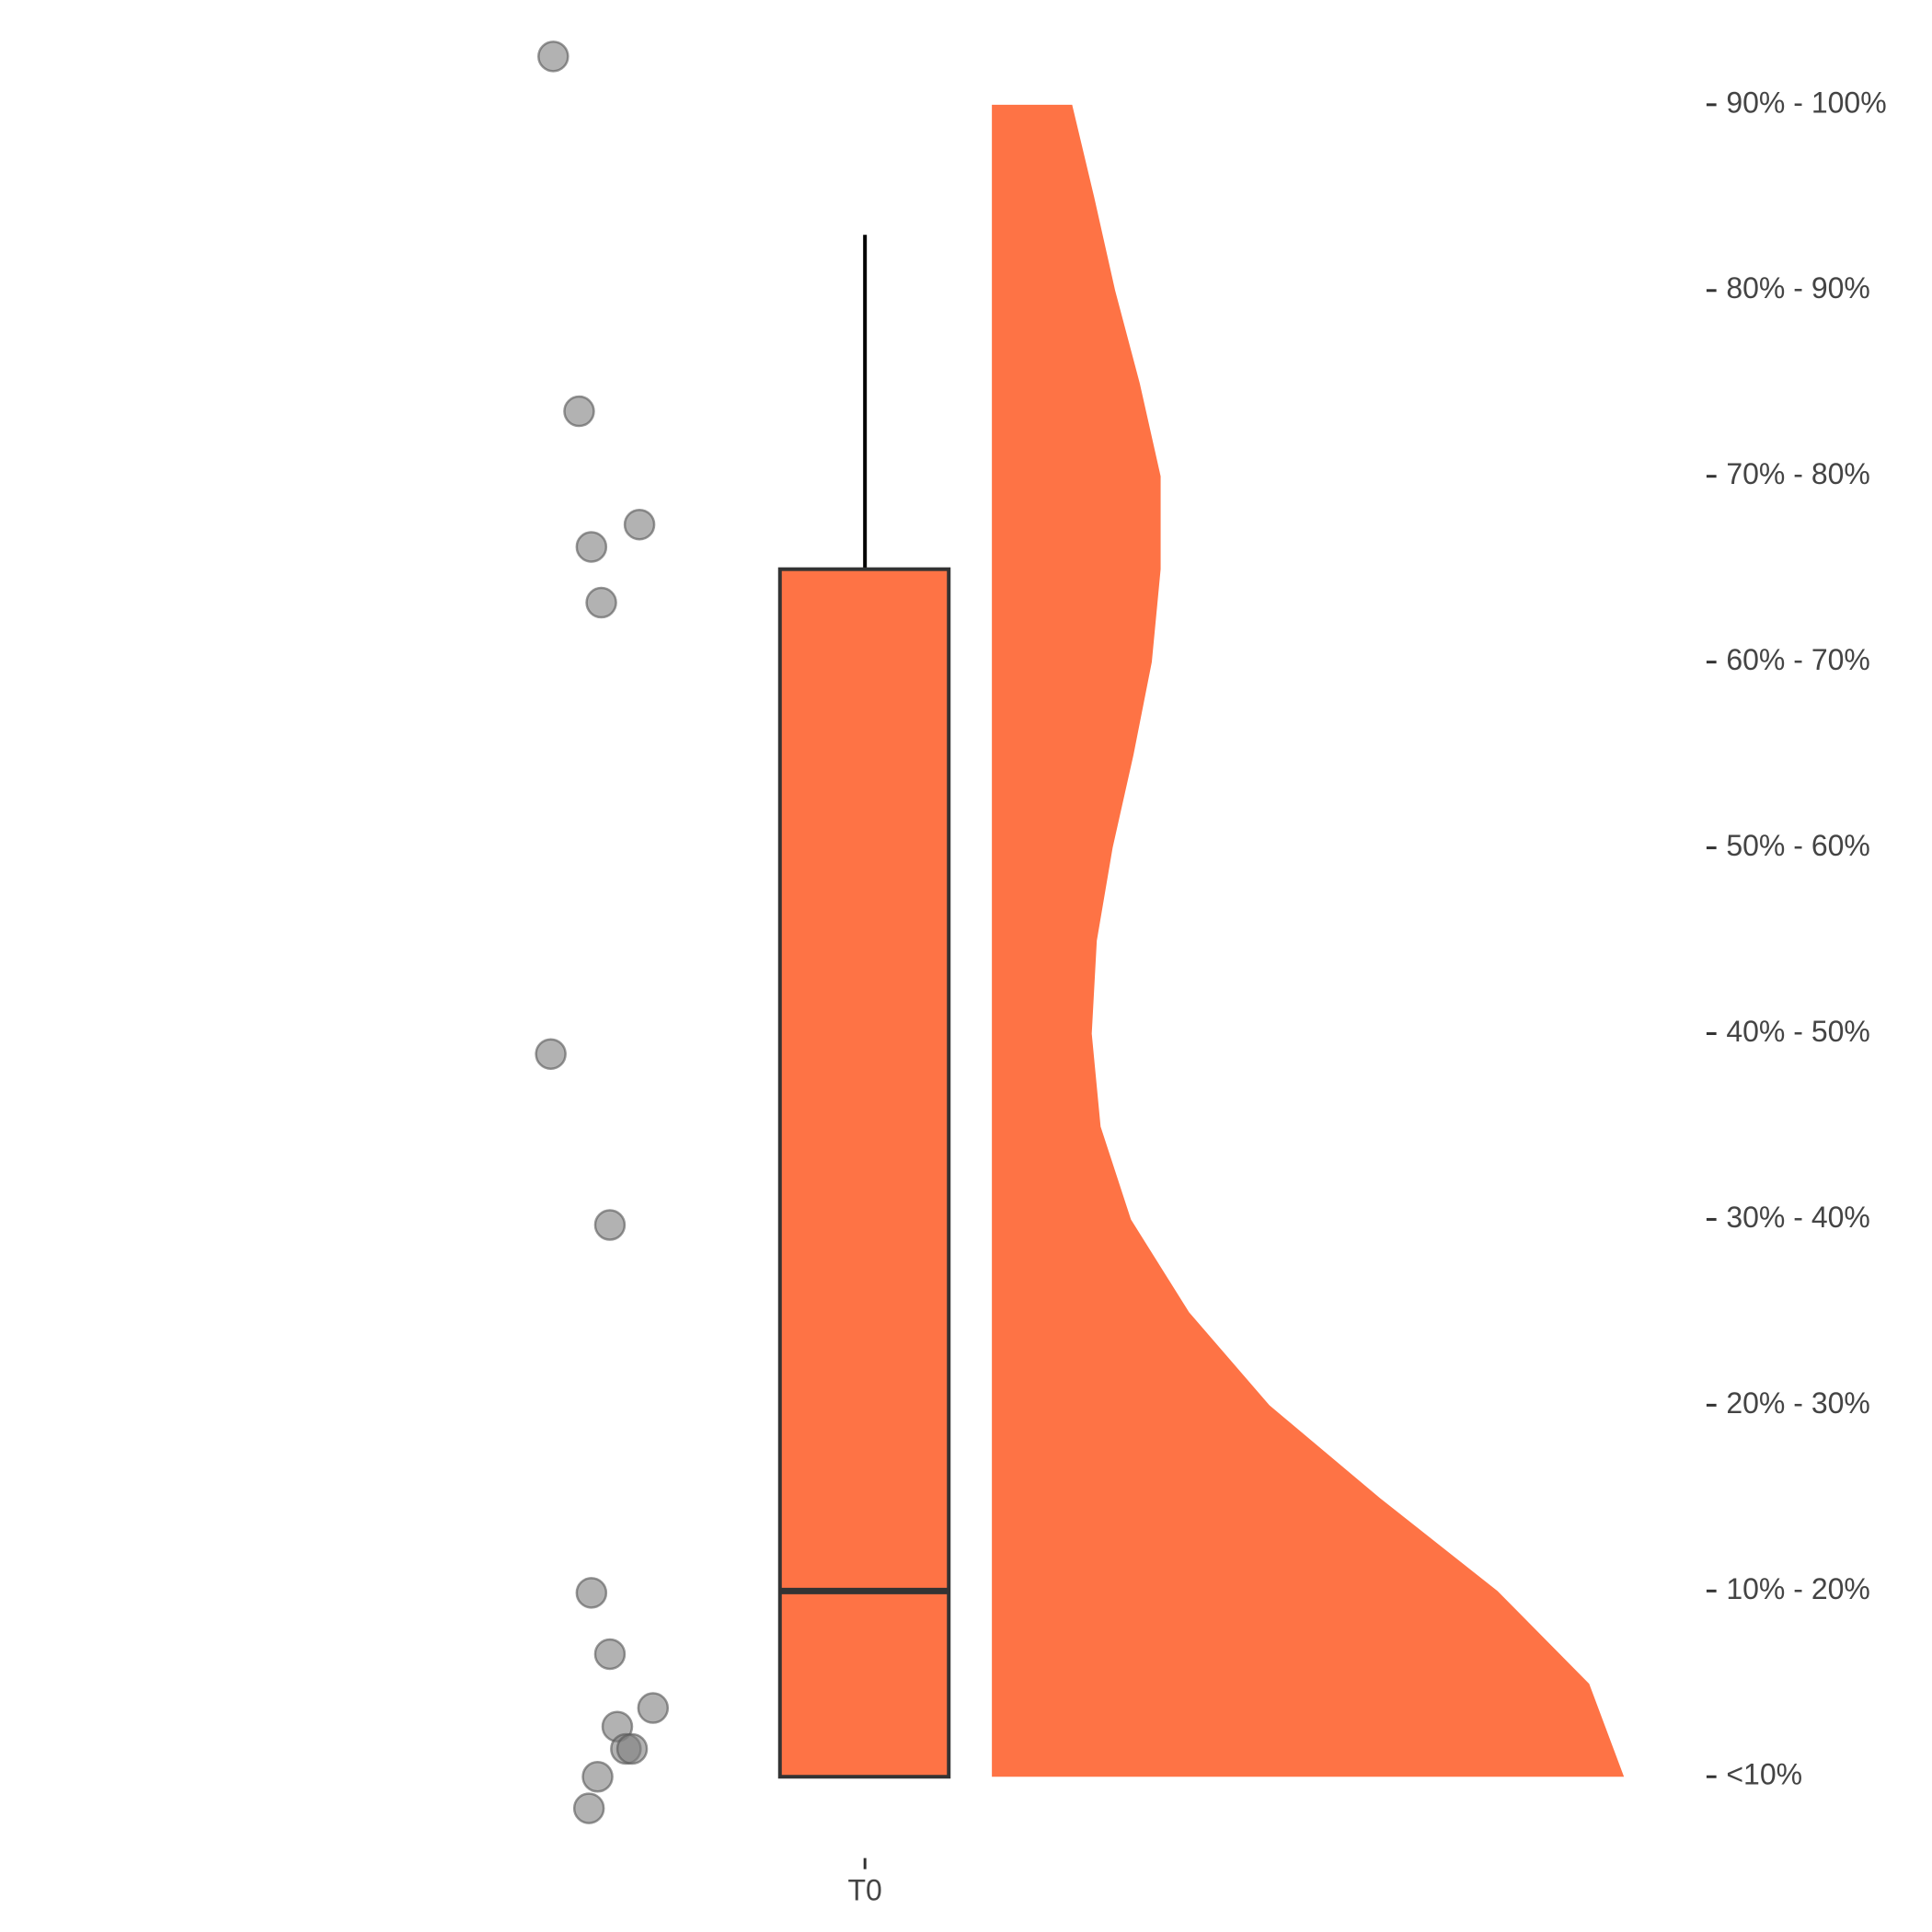  Describe the element at coordinates (1798, 1403) in the screenshot. I see `y-tick-label: 20% - 30%` at that location.